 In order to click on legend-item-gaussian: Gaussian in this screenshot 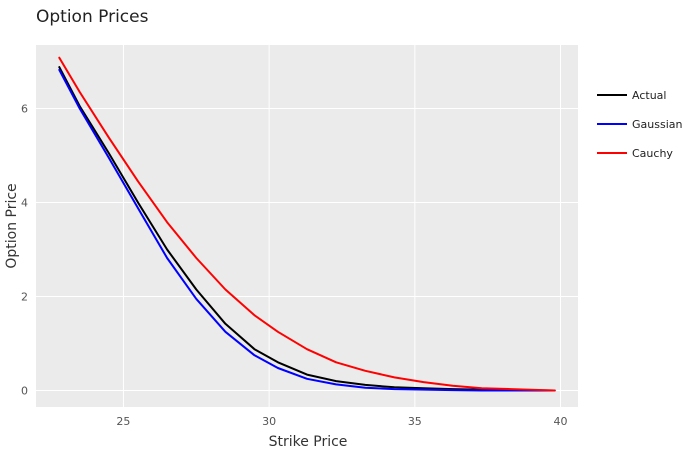, I will do `click(639, 124)`.